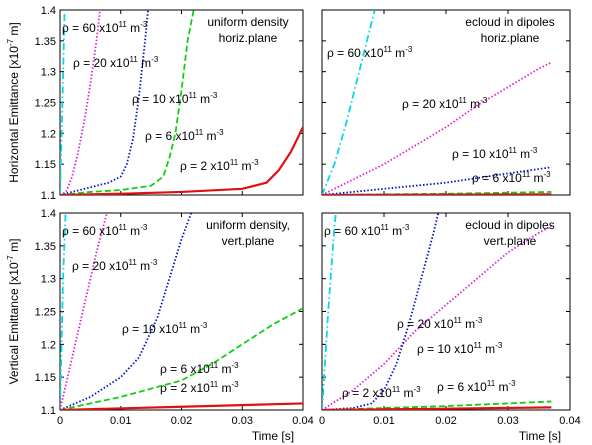 The image size is (592, 445). I want to click on y-axis-label: Horizontal Emittance [x10-7 m], so click(13, 102).